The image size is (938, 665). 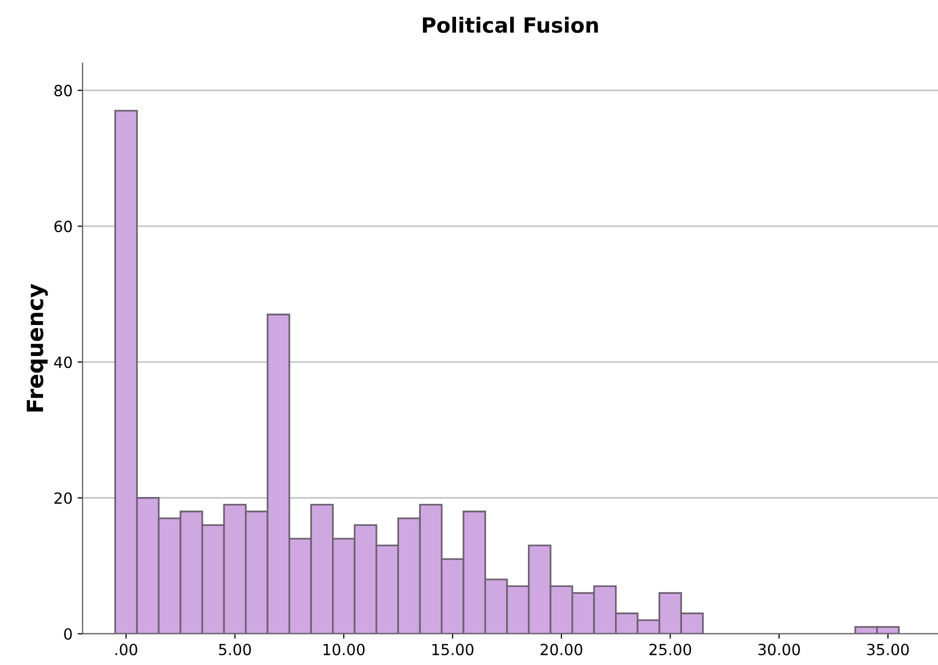 I want to click on y-tick-label: 80, so click(x=63, y=90).